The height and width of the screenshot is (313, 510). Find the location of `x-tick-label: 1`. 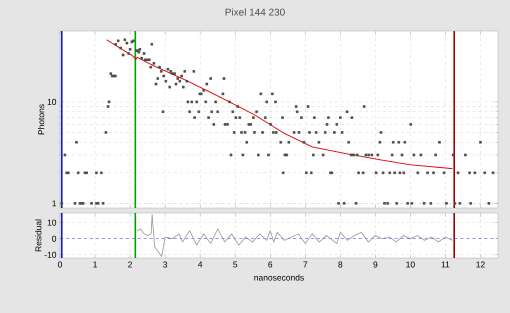

x-tick-label: 1 is located at coordinates (95, 265).